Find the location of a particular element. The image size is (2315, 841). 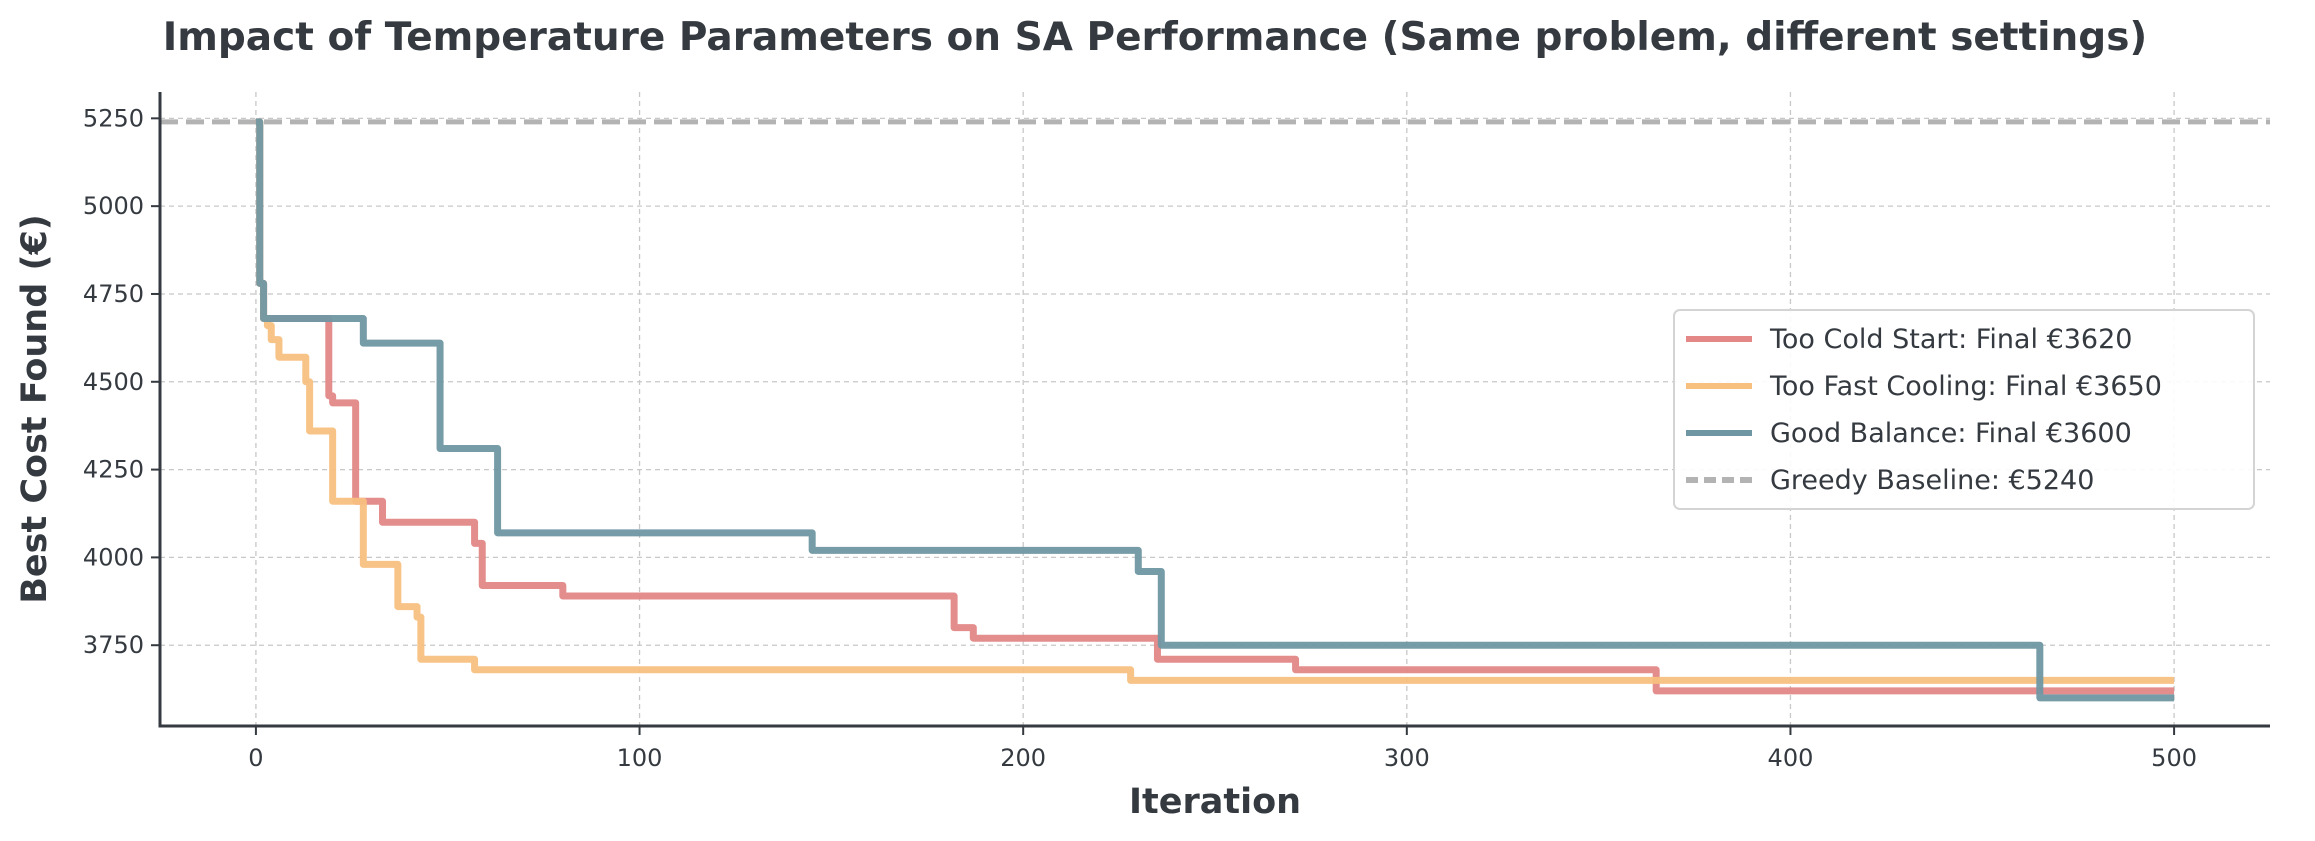

y-tick-label: 4500 is located at coordinates (113, 382).